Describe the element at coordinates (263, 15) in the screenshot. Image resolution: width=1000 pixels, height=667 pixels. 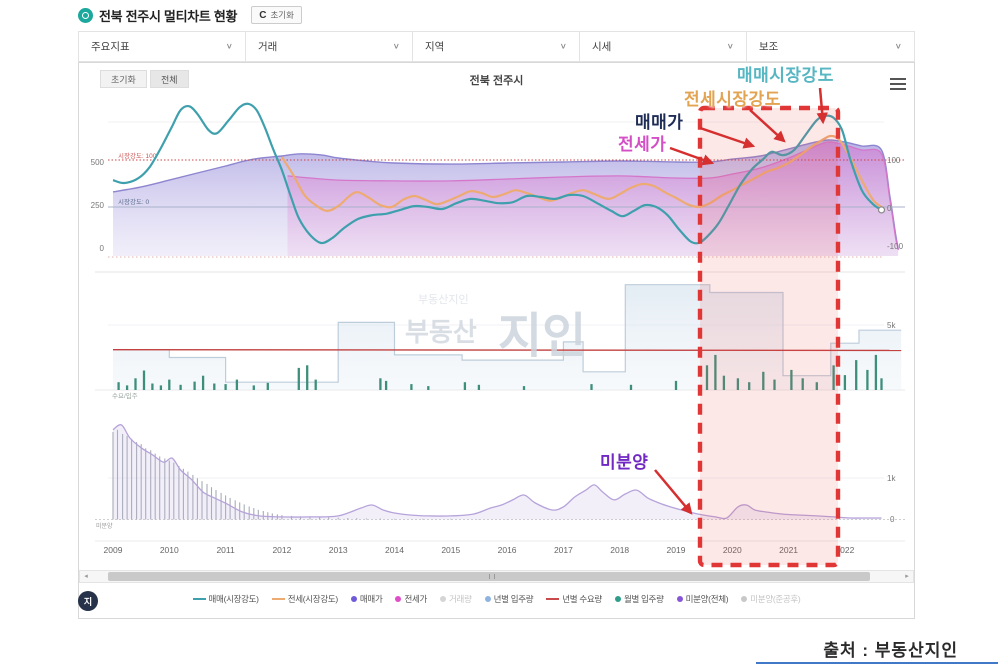
I see `refresh-icon: C` at that location.